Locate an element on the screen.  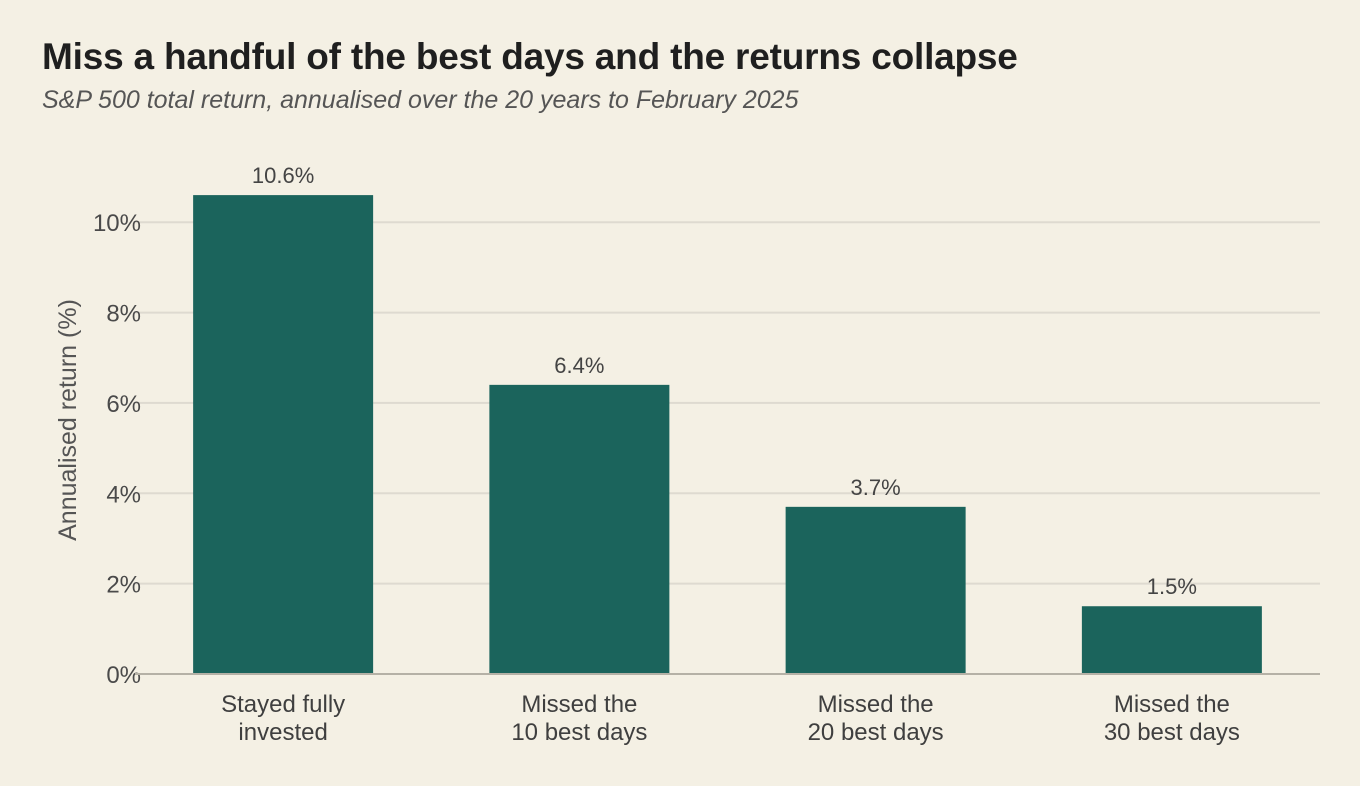
bar-value-label: 3.7% is located at coordinates (876, 487).